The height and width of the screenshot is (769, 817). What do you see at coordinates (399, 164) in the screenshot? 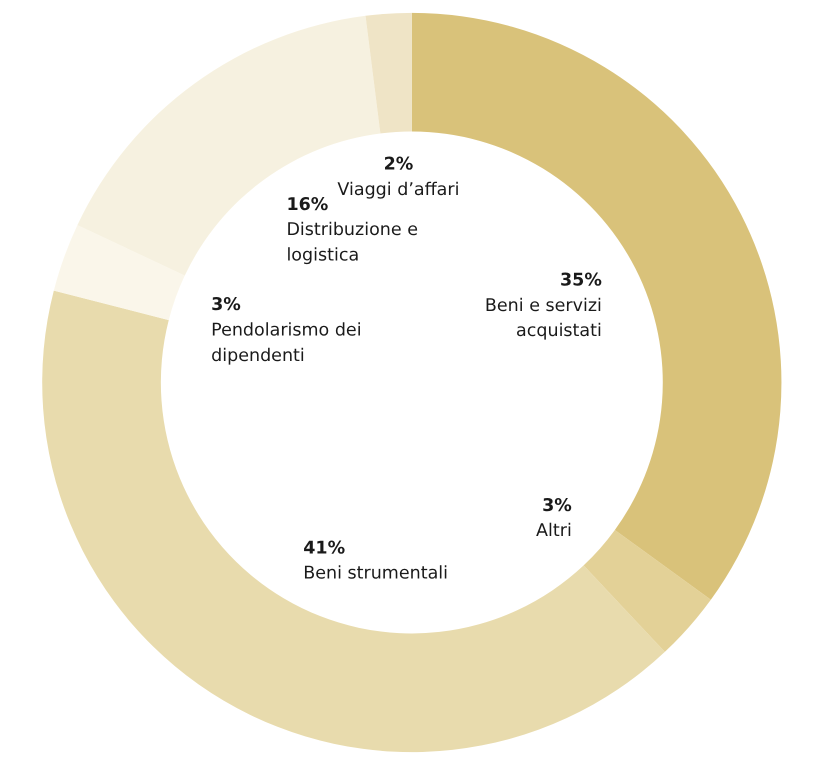
I see `data-label: 2%` at bounding box center [399, 164].